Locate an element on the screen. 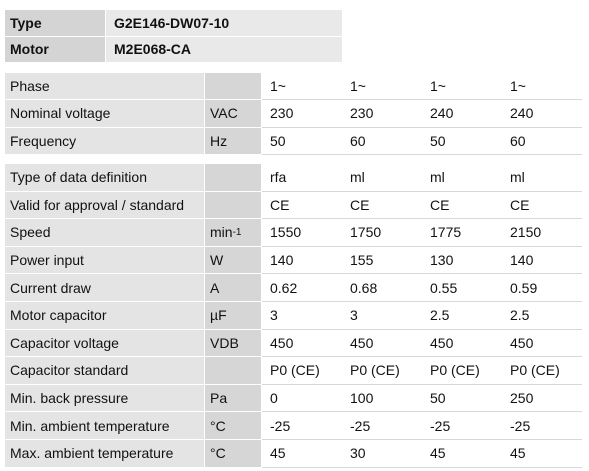 The image size is (589, 471). cell-text: 130 is located at coordinates (442, 260).